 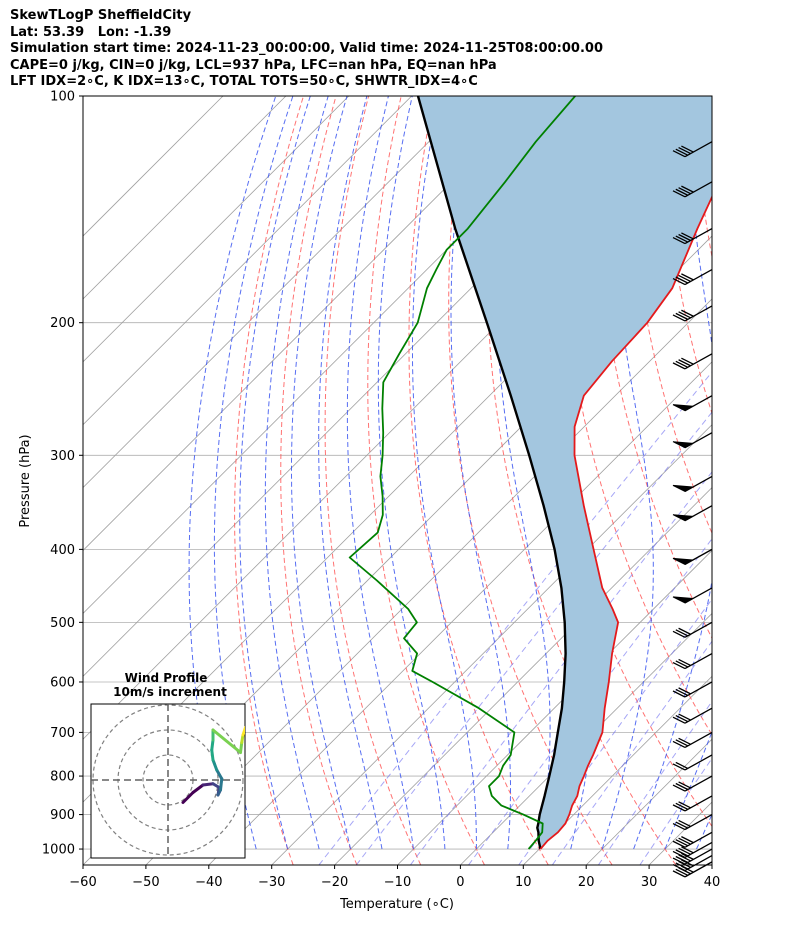 I want to click on hodograph-title: Wind Profile, so click(x=166, y=678).